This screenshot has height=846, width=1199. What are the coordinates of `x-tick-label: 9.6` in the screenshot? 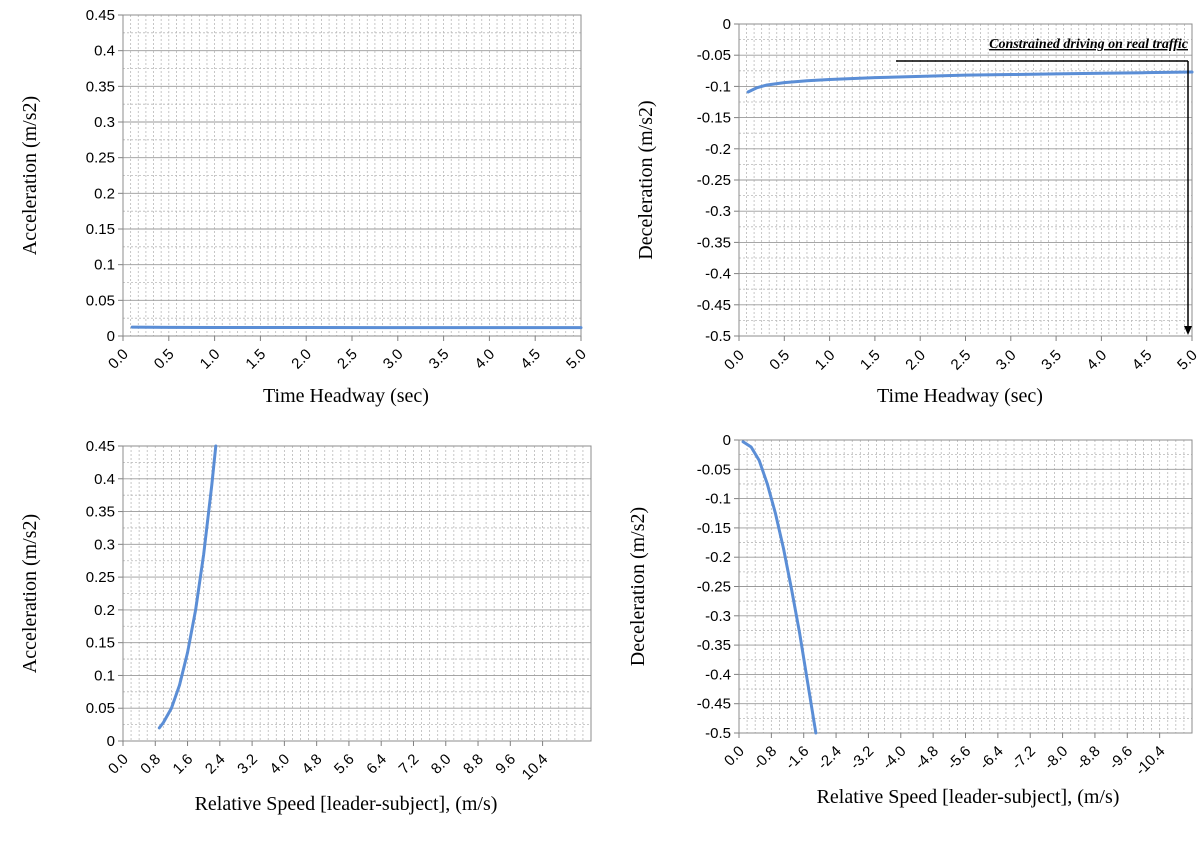 It's located at (505, 764).